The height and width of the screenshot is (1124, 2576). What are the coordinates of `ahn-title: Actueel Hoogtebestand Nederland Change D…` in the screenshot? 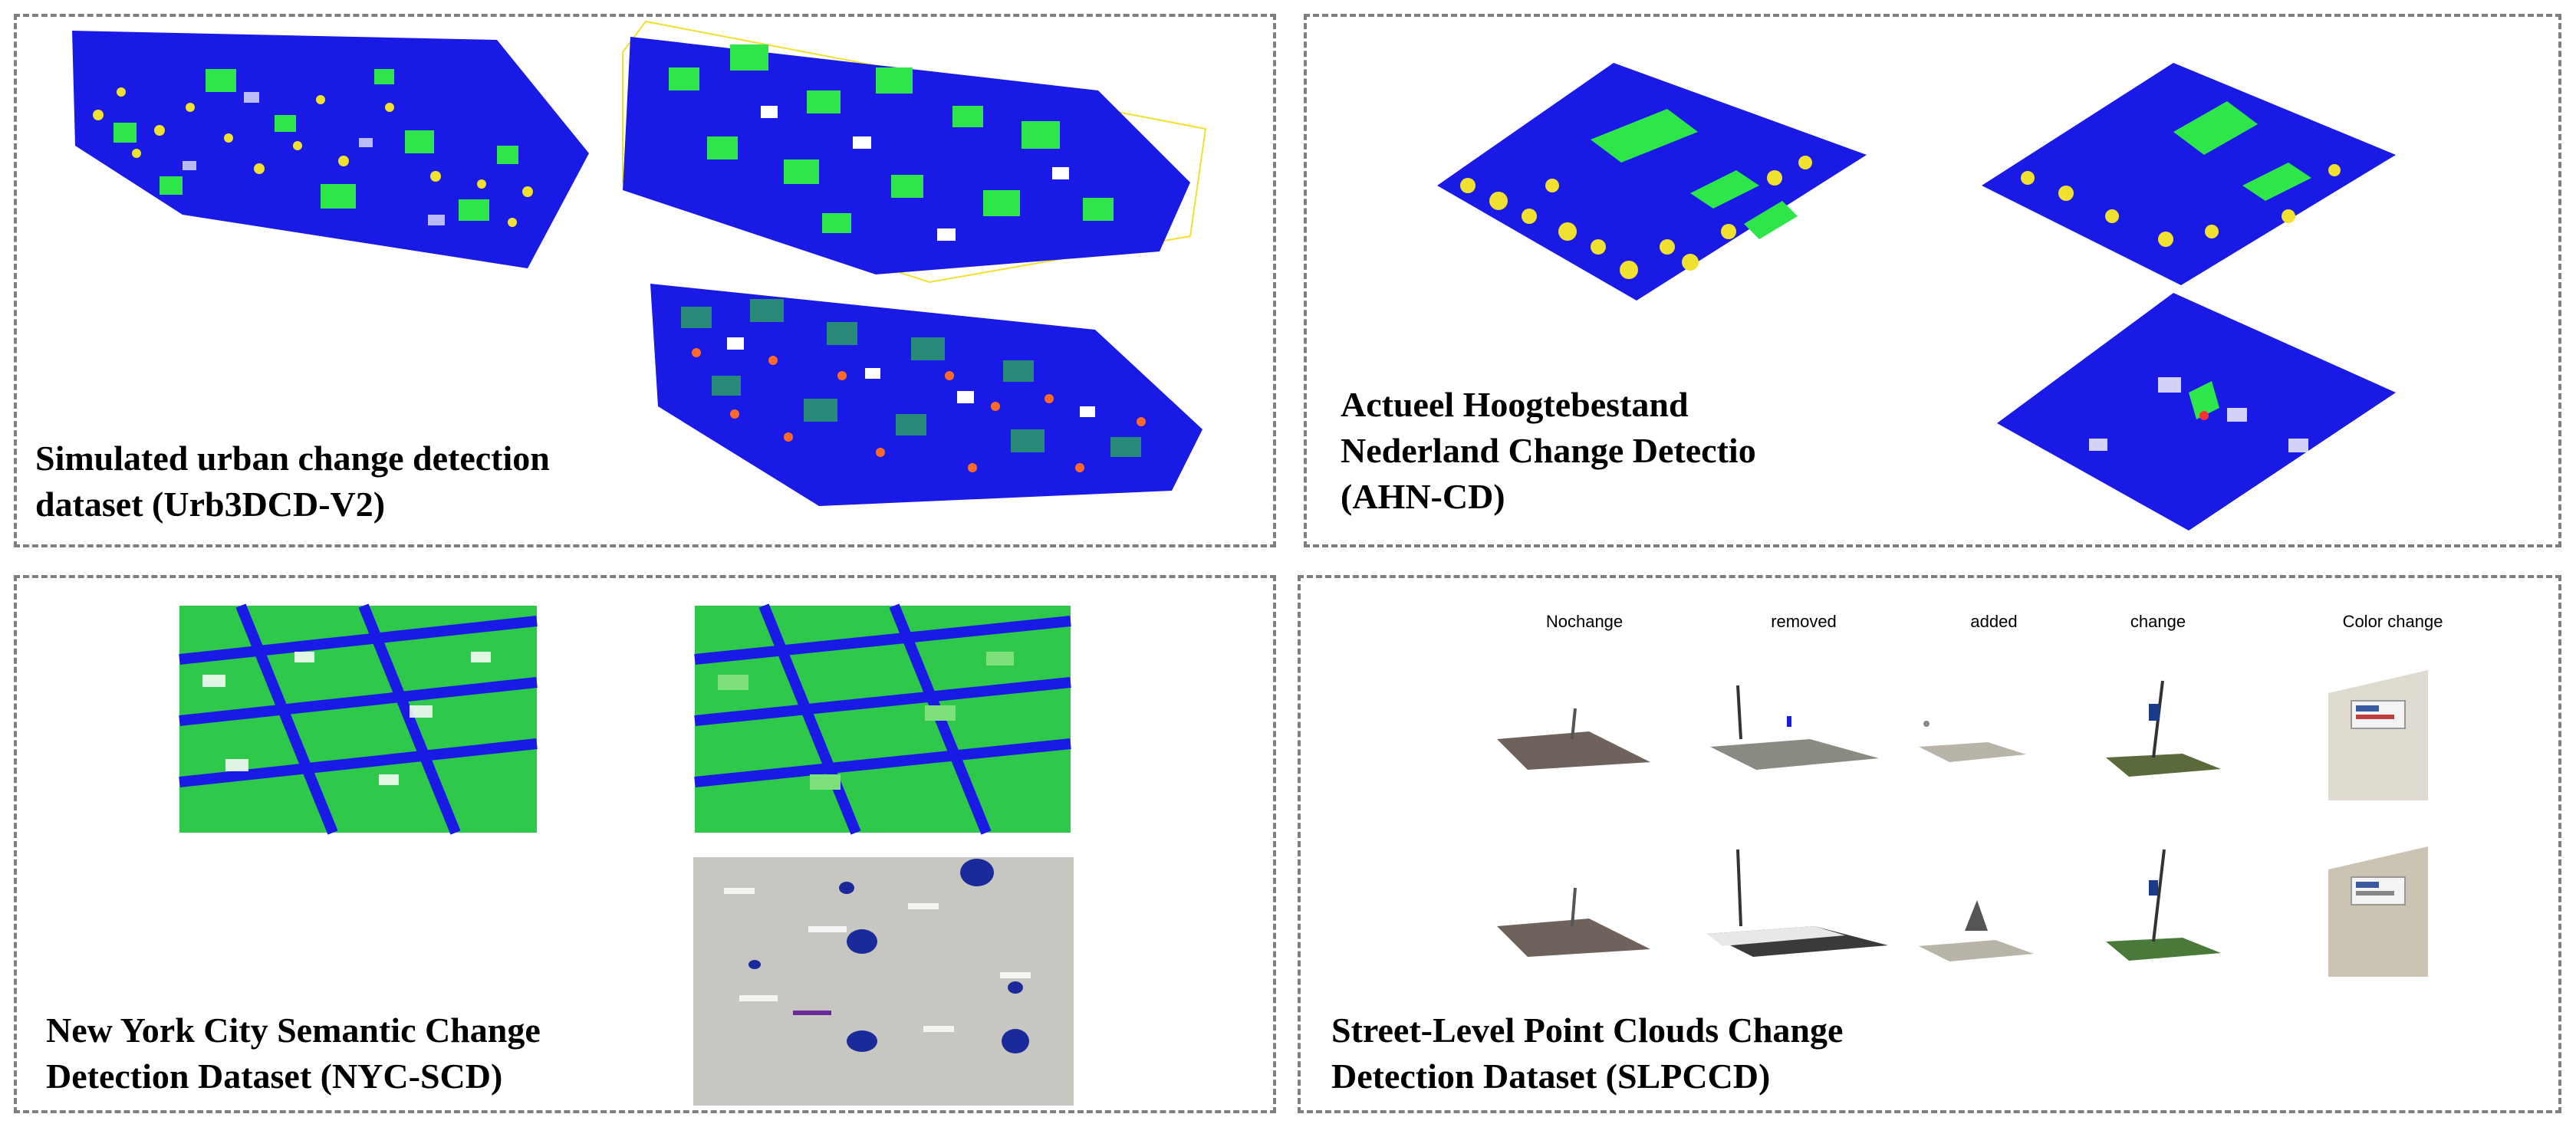 It's located at (1548, 450).